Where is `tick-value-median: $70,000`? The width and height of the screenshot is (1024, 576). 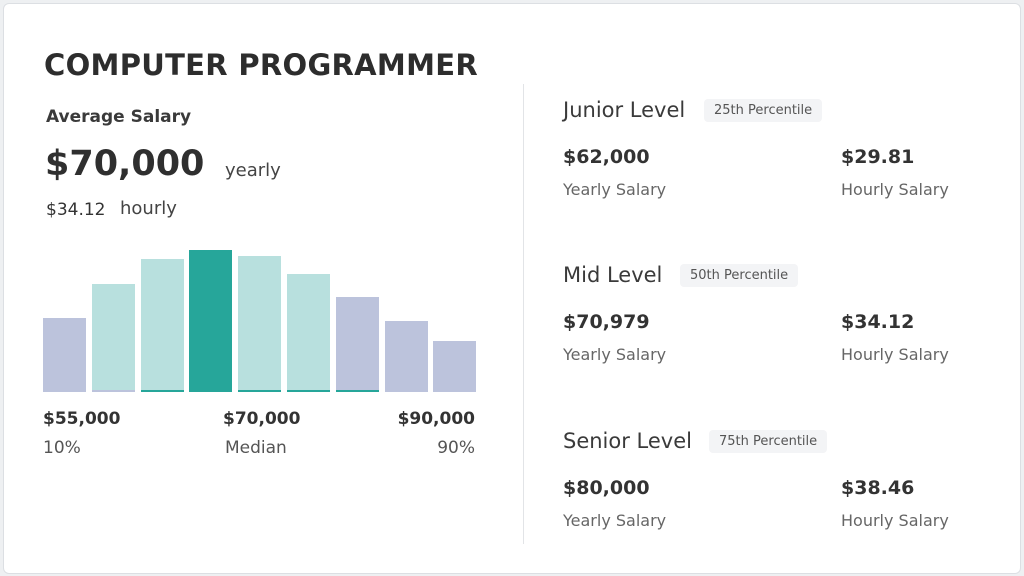
tick-value-median: $70,000 is located at coordinates (262, 419).